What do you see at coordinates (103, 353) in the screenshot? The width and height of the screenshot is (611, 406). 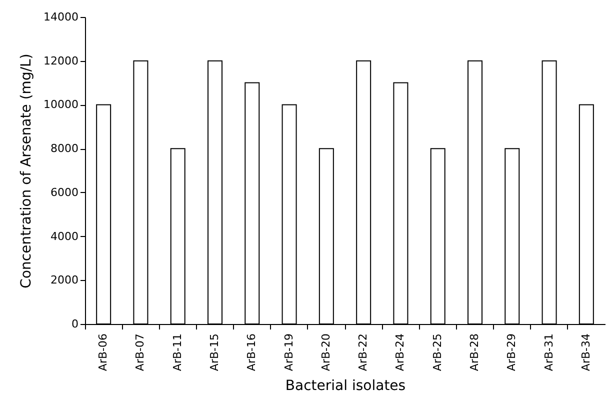 I see `x-tick-label: ArB-06` at bounding box center [103, 353].